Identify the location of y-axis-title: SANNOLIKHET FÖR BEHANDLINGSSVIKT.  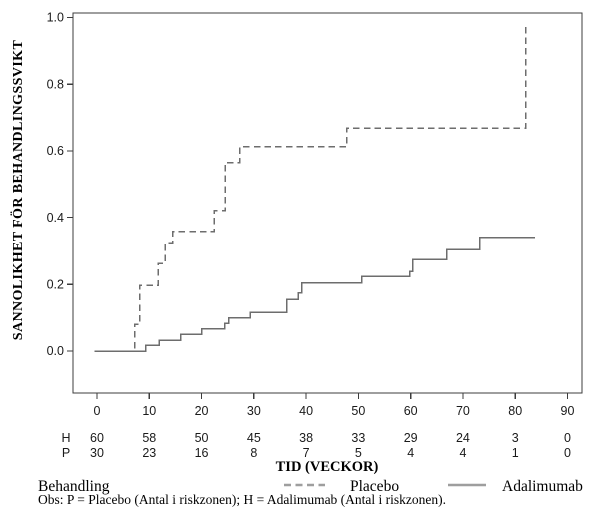
(17, 190).